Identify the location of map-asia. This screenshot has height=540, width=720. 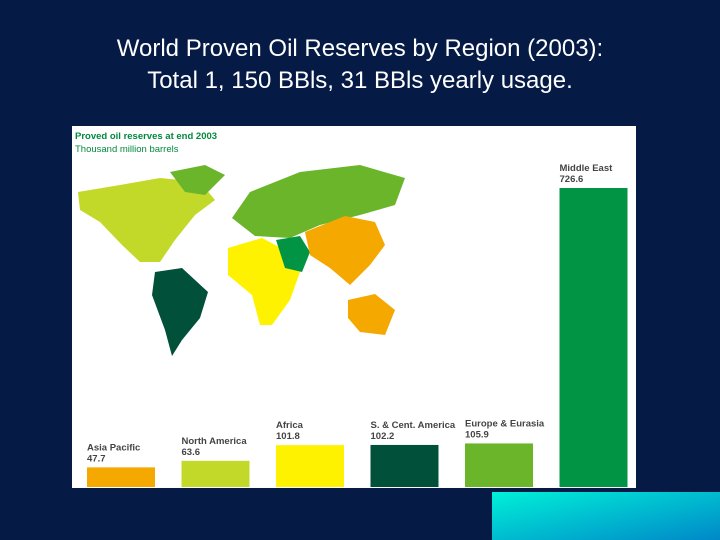
(345, 250).